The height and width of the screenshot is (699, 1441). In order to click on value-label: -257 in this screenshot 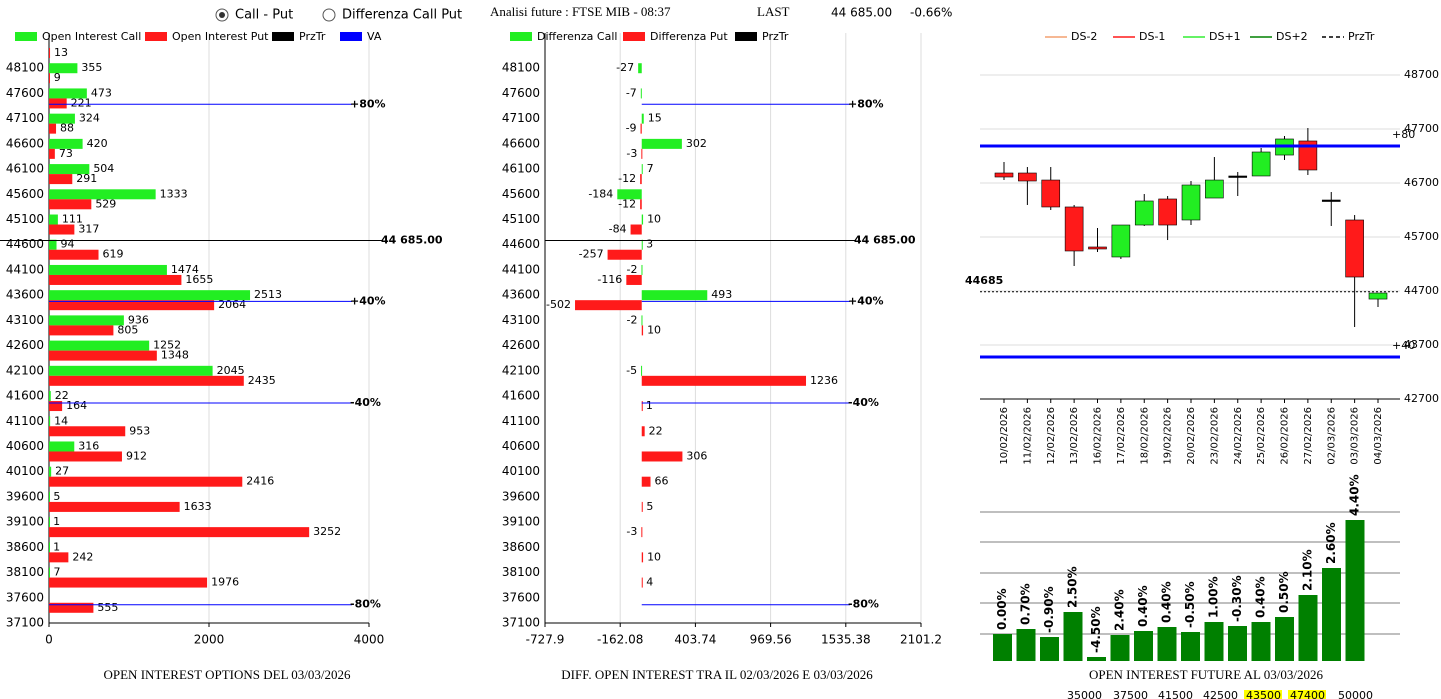, I will do `click(591, 254)`.